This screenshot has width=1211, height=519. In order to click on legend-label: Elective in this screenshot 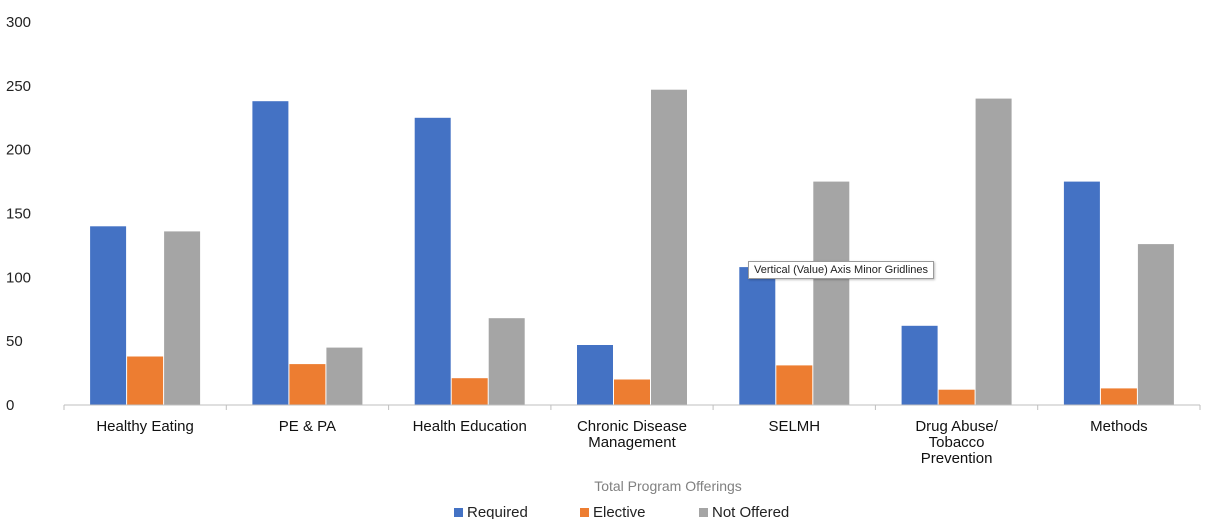, I will do `click(619, 511)`.